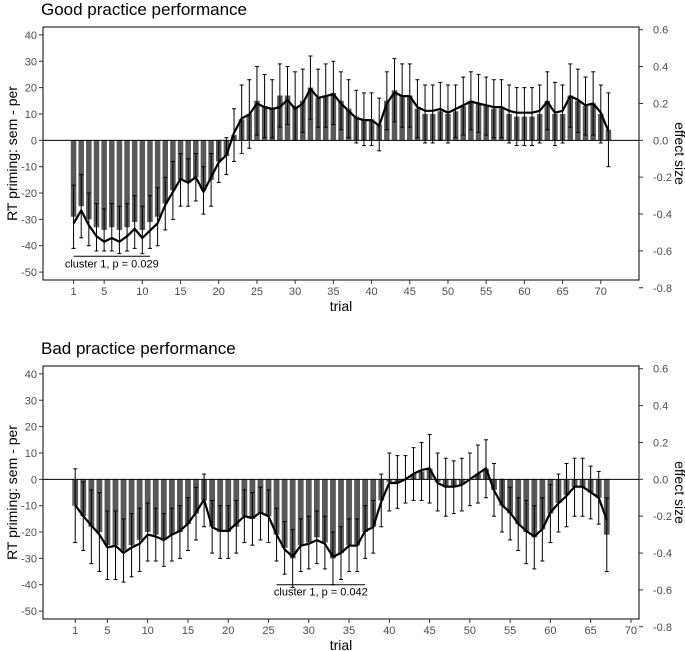 The width and height of the screenshot is (685, 651). Describe the element at coordinates (662, 591) in the screenshot. I see `y2-tick-label-1: -0.6` at that location.